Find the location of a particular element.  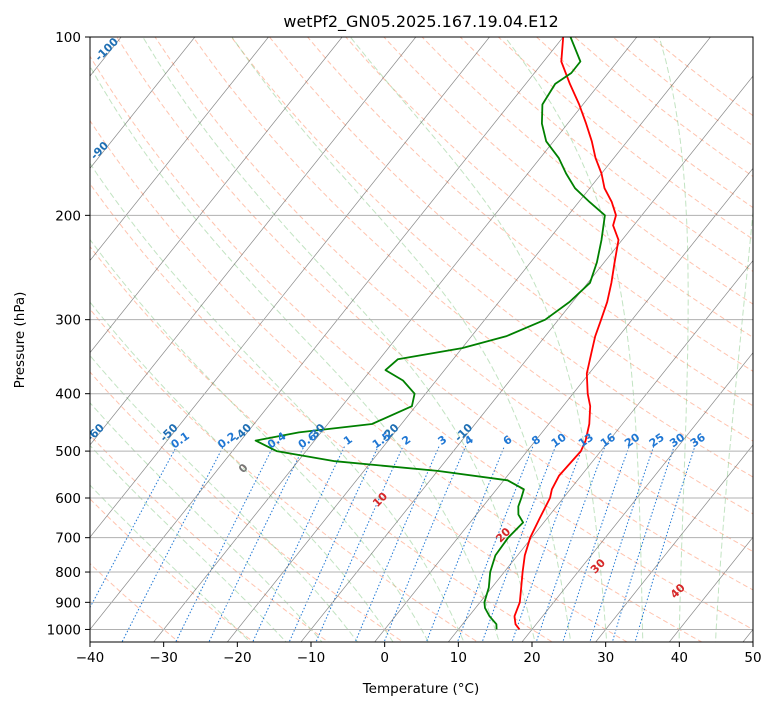

y-tick-label: 300 is located at coordinates (68, 321).